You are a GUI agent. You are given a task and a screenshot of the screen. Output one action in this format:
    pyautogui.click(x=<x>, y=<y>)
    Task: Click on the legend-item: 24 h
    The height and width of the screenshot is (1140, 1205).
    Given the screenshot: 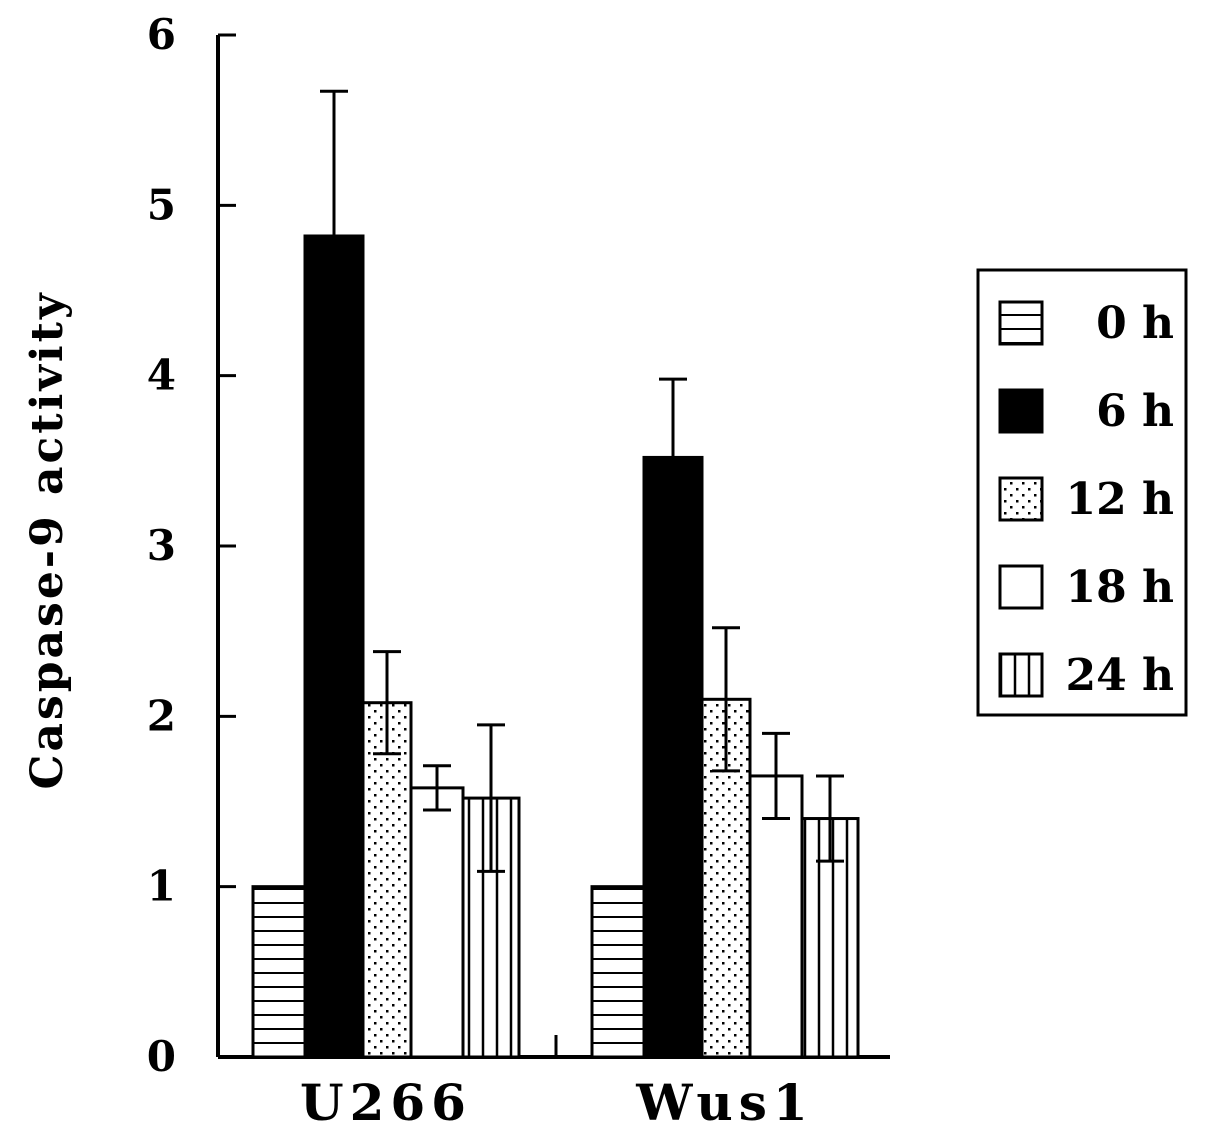 What is the action you would take?
    pyautogui.click(x=1086, y=675)
    